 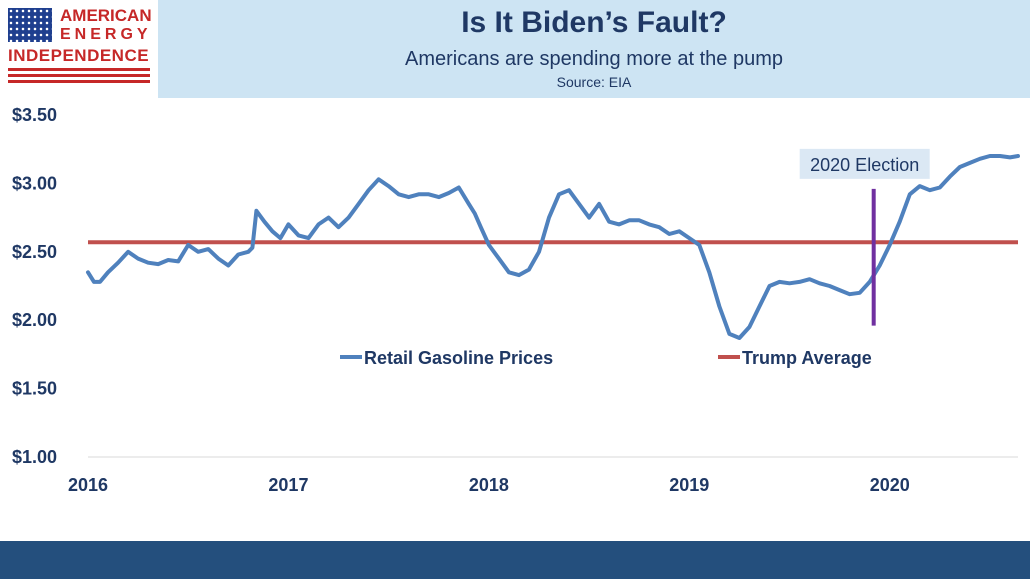 I want to click on flag-icon, so click(x=30, y=25).